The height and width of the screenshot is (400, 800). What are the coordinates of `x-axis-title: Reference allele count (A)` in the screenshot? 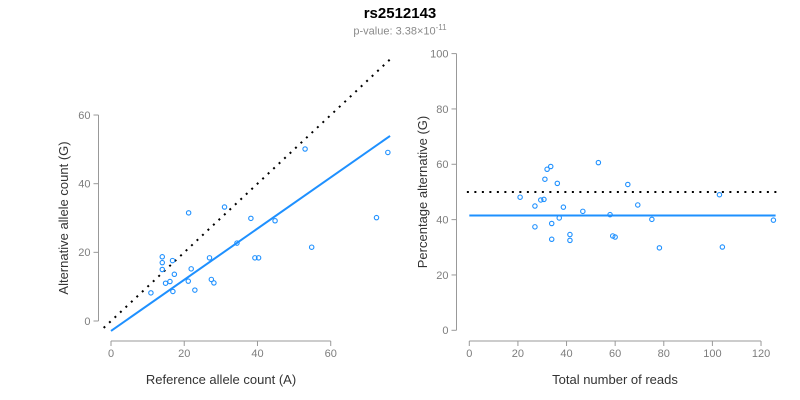 It's located at (221, 379).